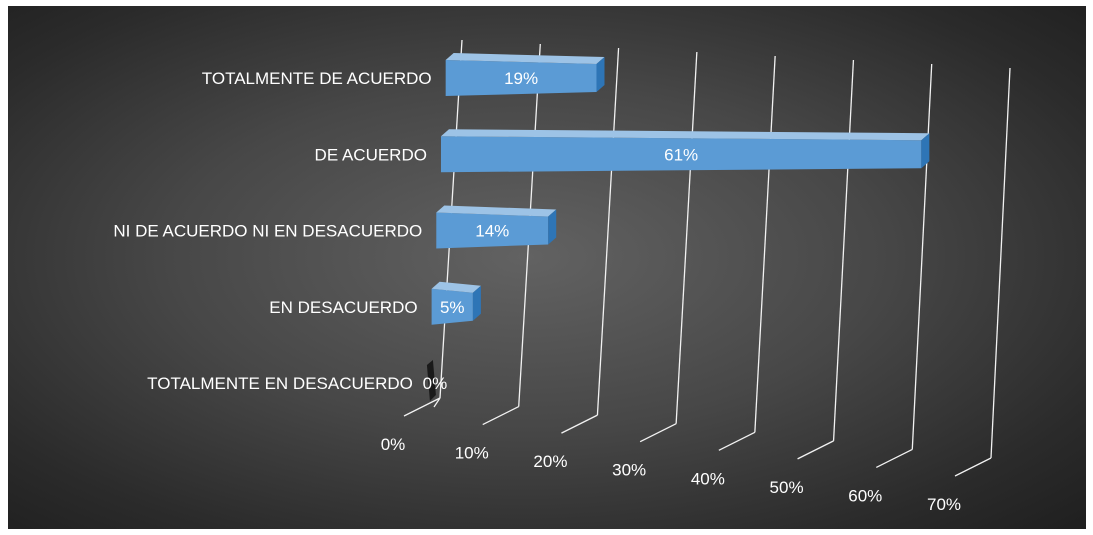 This screenshot has width=1093, height=535. What do you see at coordinates (437, 402) in the screenshot?
I see `wall-base` at bounding box center [437, 402].